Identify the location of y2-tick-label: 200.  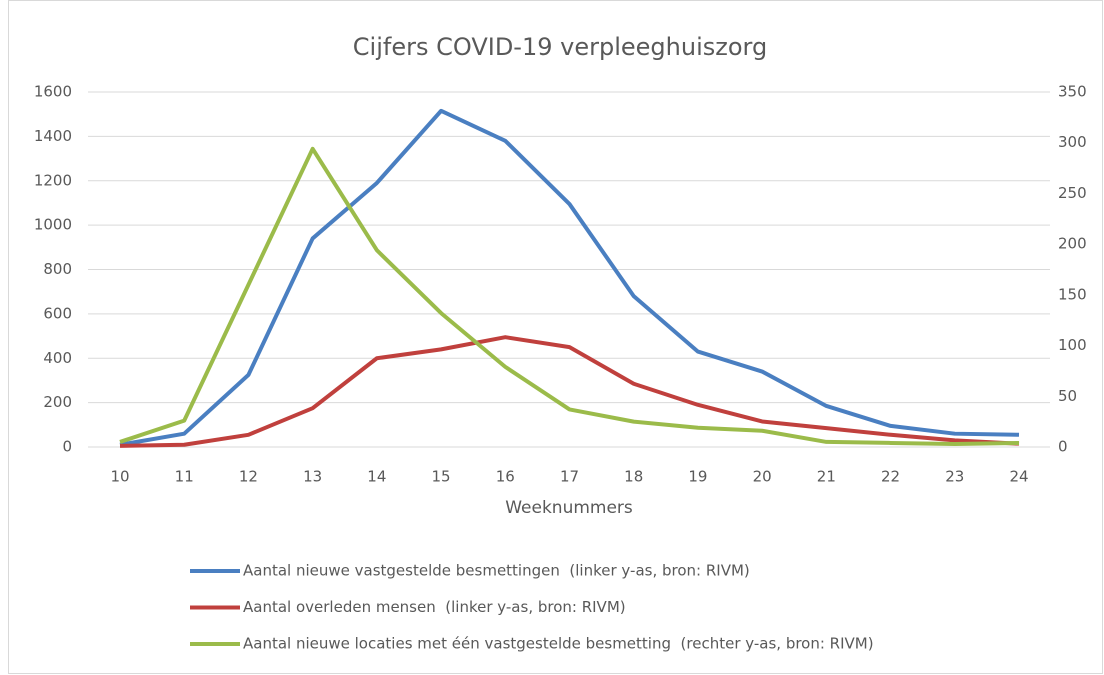
(1072, 244).